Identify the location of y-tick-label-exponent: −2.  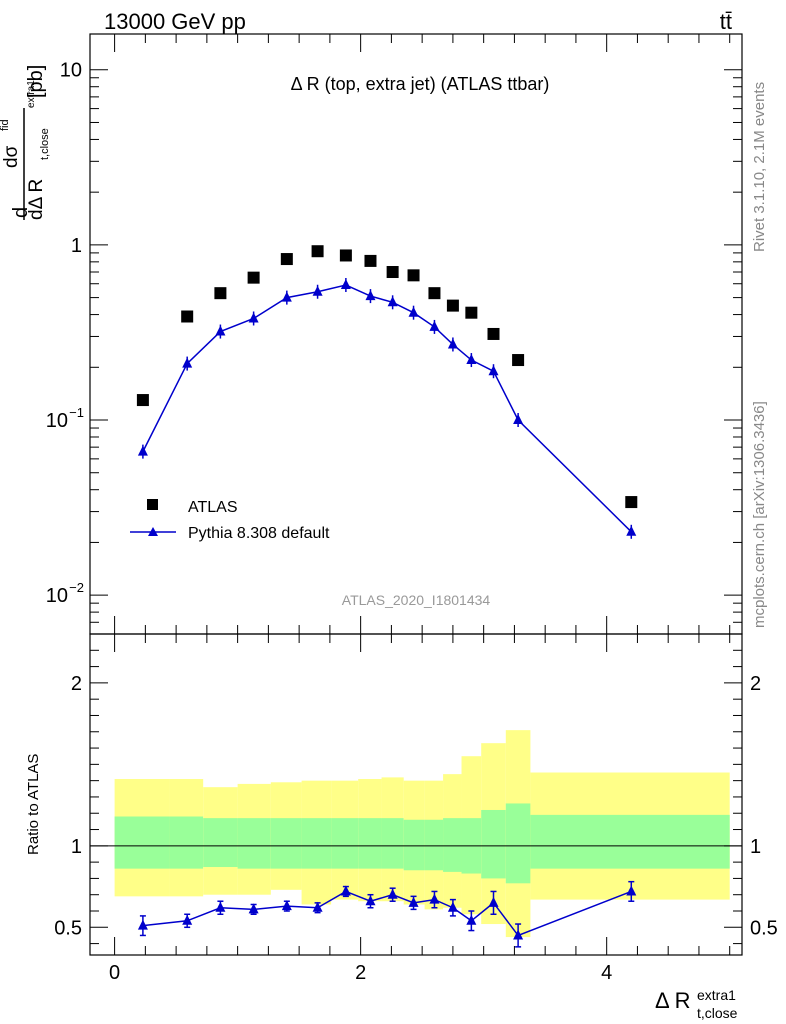
(76, 587).